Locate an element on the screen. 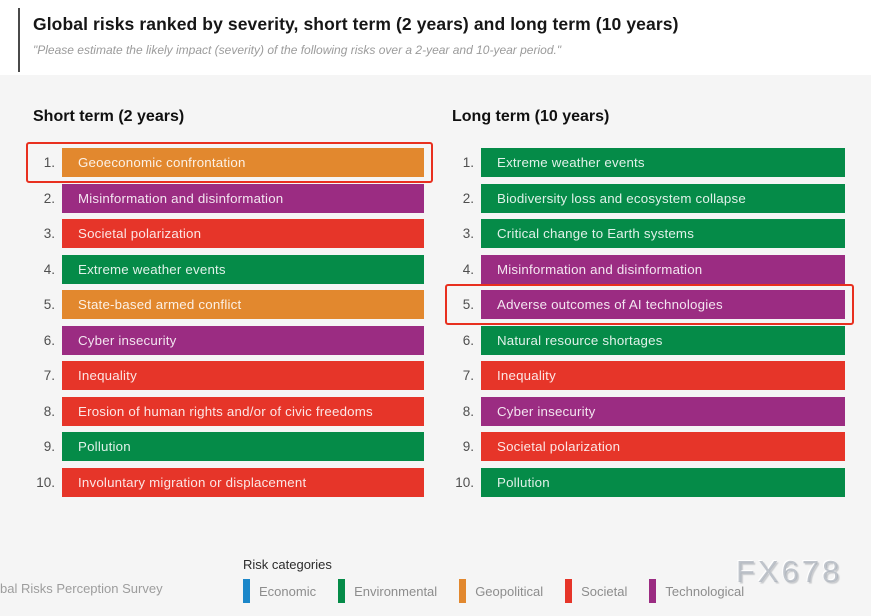 Image resolution: width=871 pixels, height=616 pixels. risk-row: 10. Involuntary migration or displacement is located at coordinates (228, 482).